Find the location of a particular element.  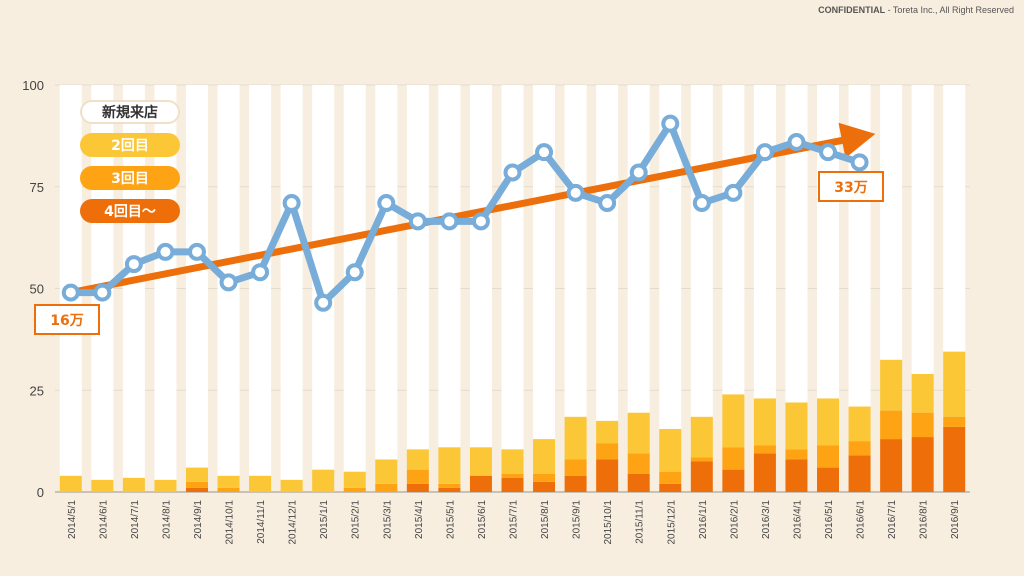

y-axis: 0 25 50 75 100 is located at coordinates (33, 289).